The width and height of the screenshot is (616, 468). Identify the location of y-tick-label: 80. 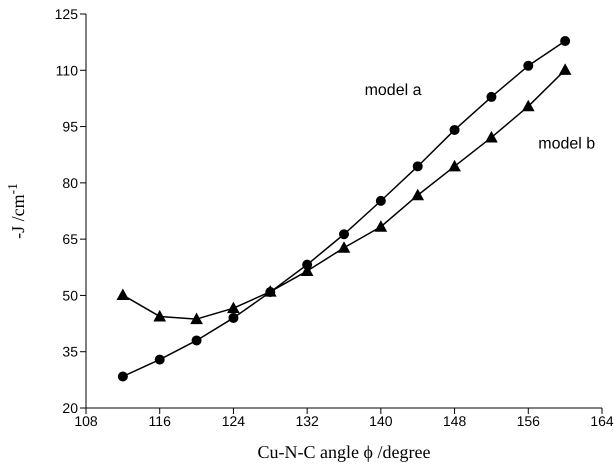
(70, 182).